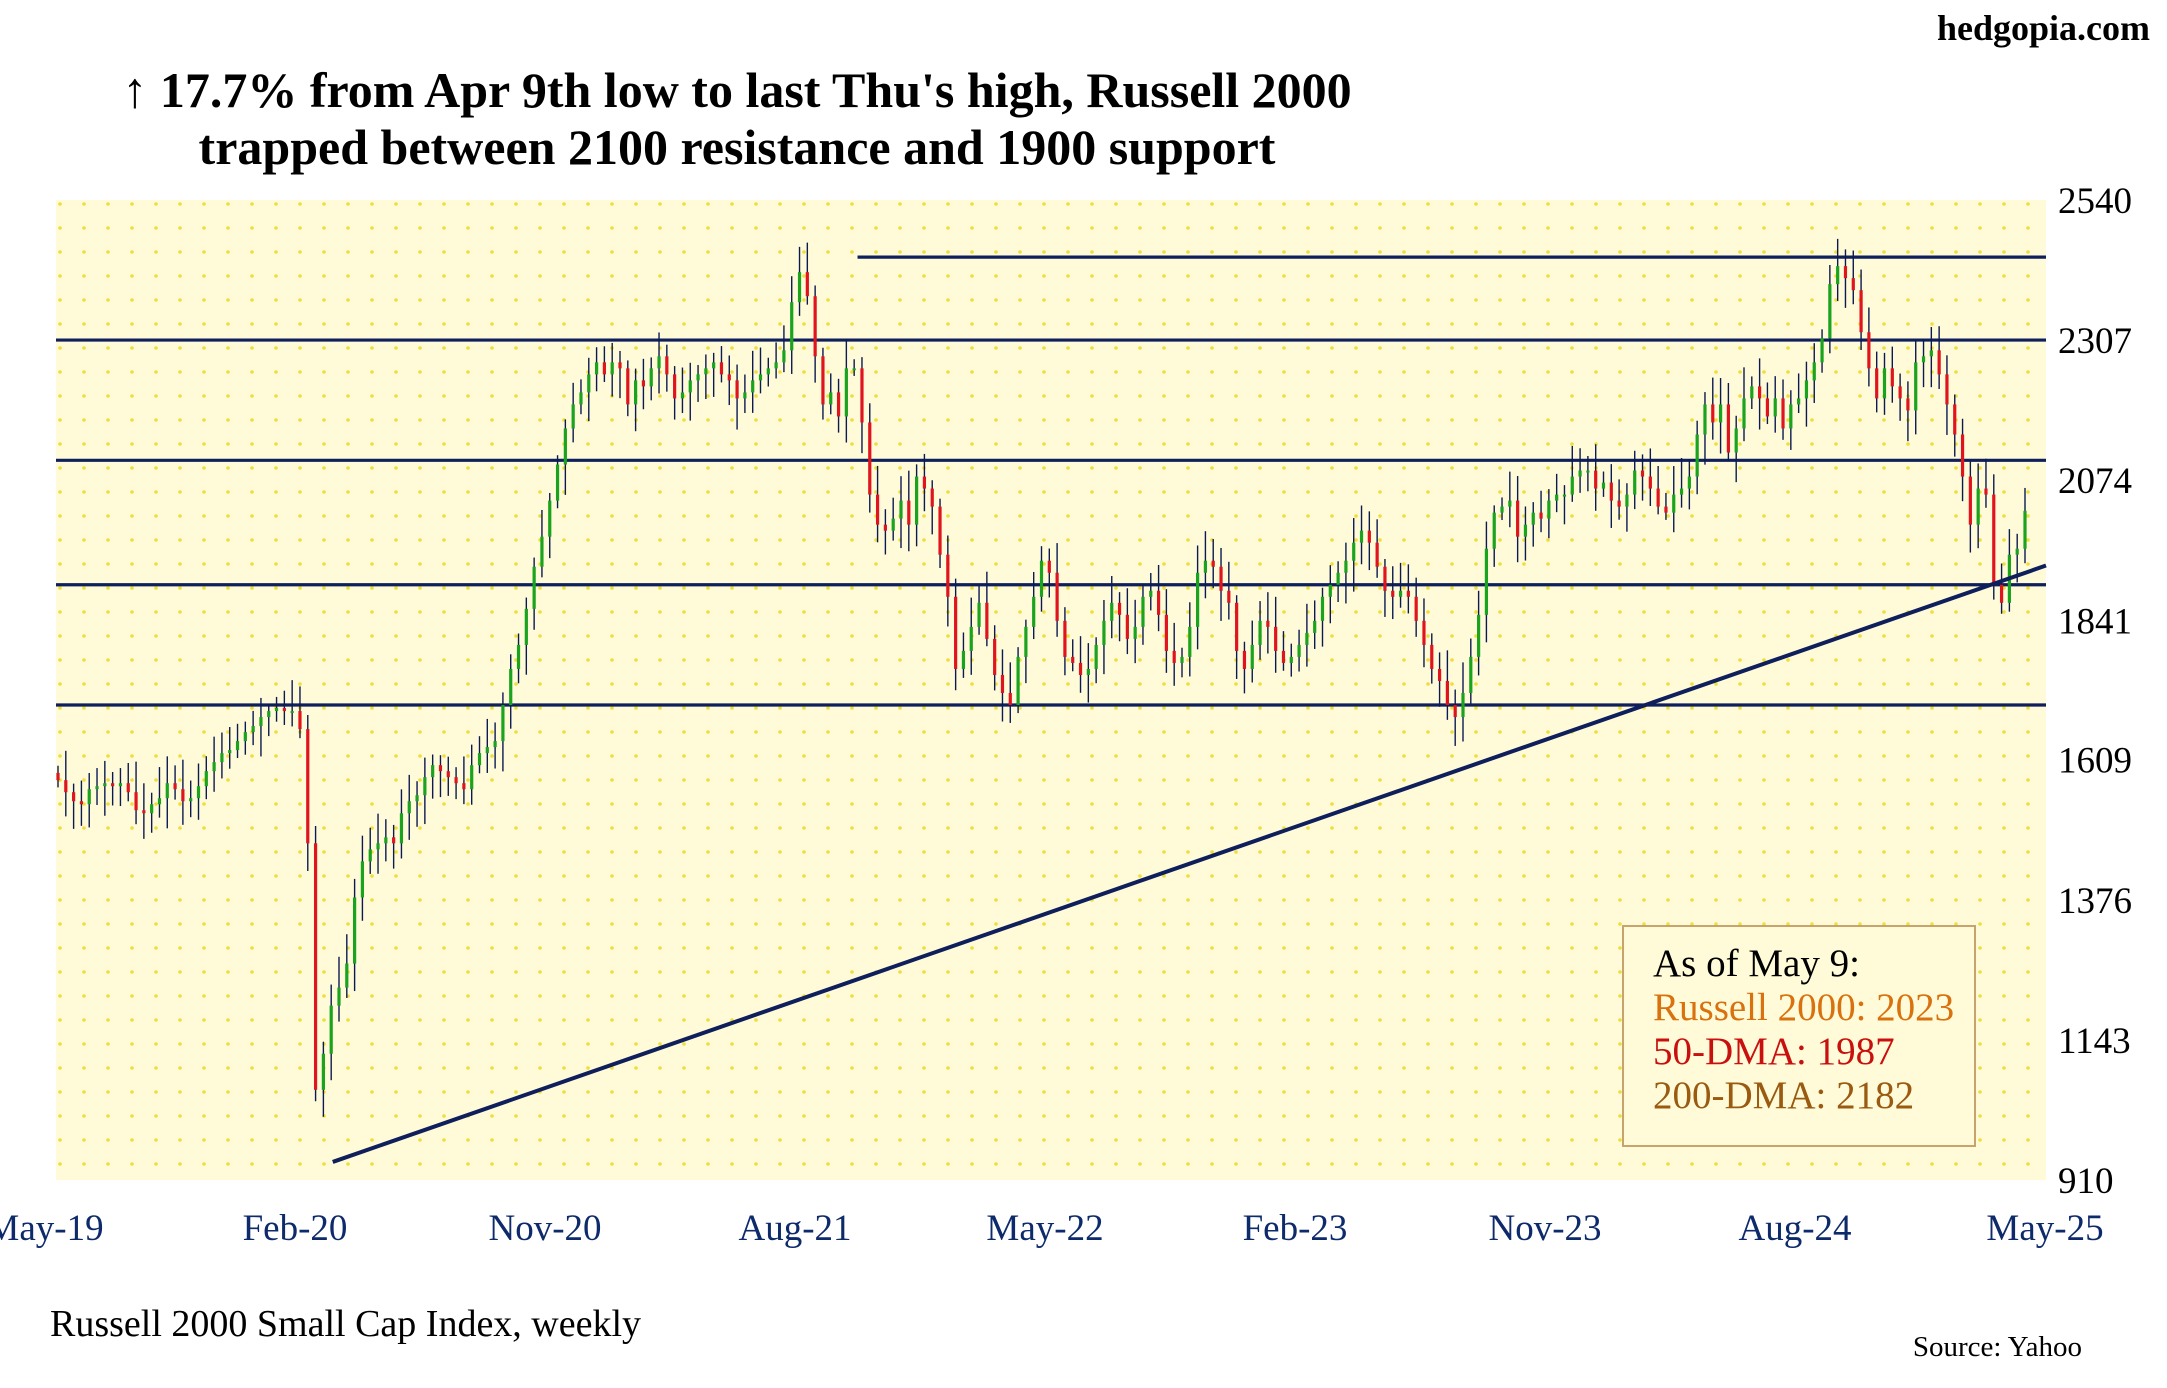 The width and height of the screenshot is (2167, 1388). I want to click on legend-200dma: 200-DMA: 2182, so click(1783, 1095).